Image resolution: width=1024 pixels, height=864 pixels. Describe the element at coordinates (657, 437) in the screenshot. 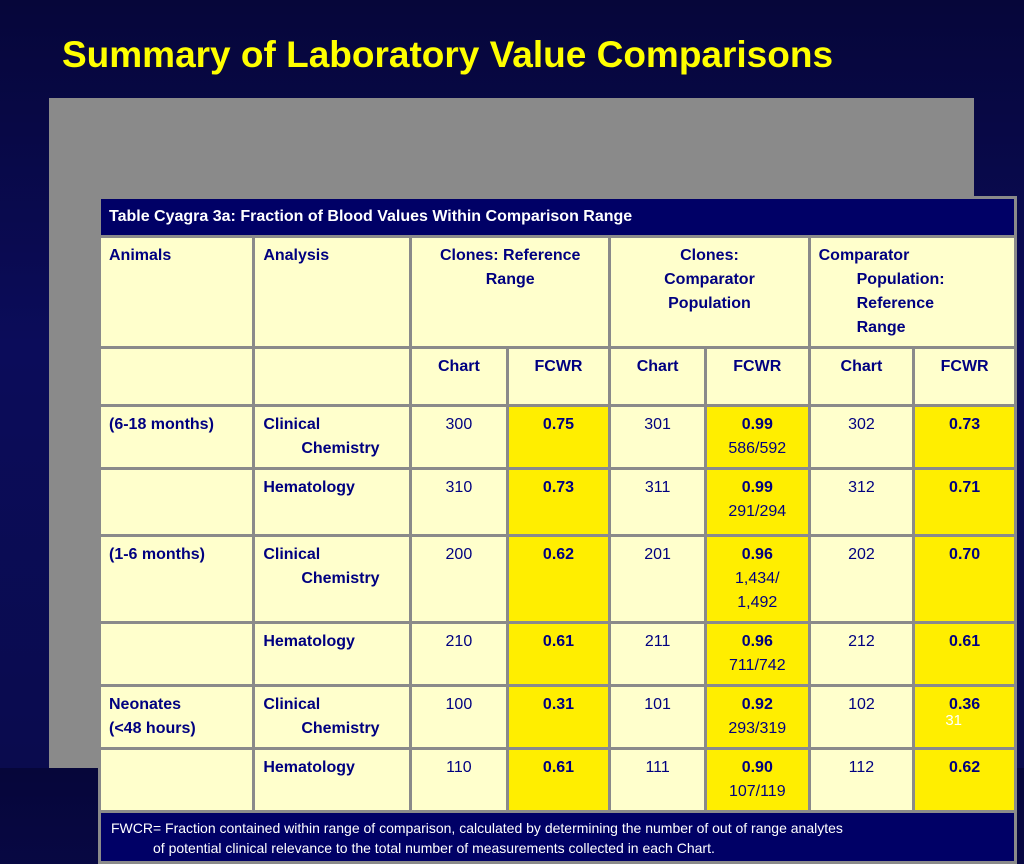

I see `cell-chart: 301` at that location.